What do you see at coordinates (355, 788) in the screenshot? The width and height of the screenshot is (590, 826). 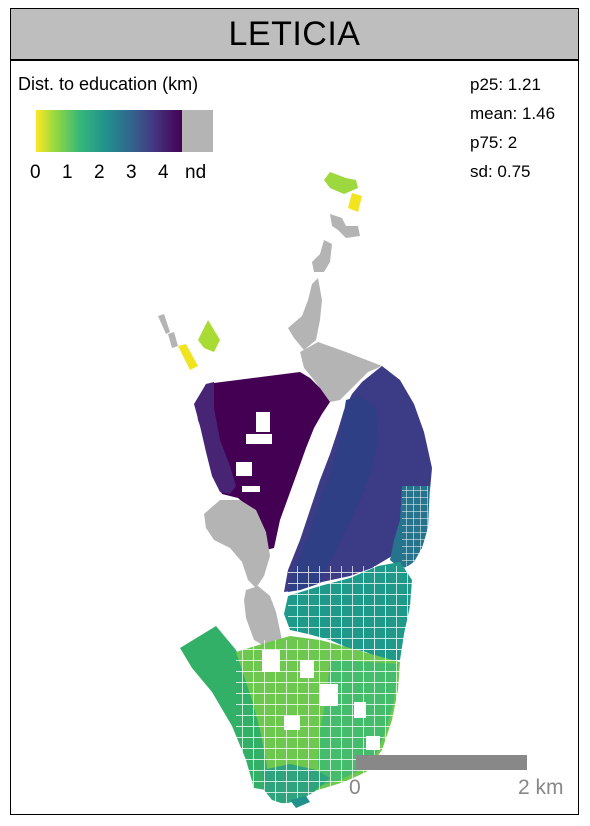 I see `scale-bar-start-label: 0` at bounding box center [355, 788].